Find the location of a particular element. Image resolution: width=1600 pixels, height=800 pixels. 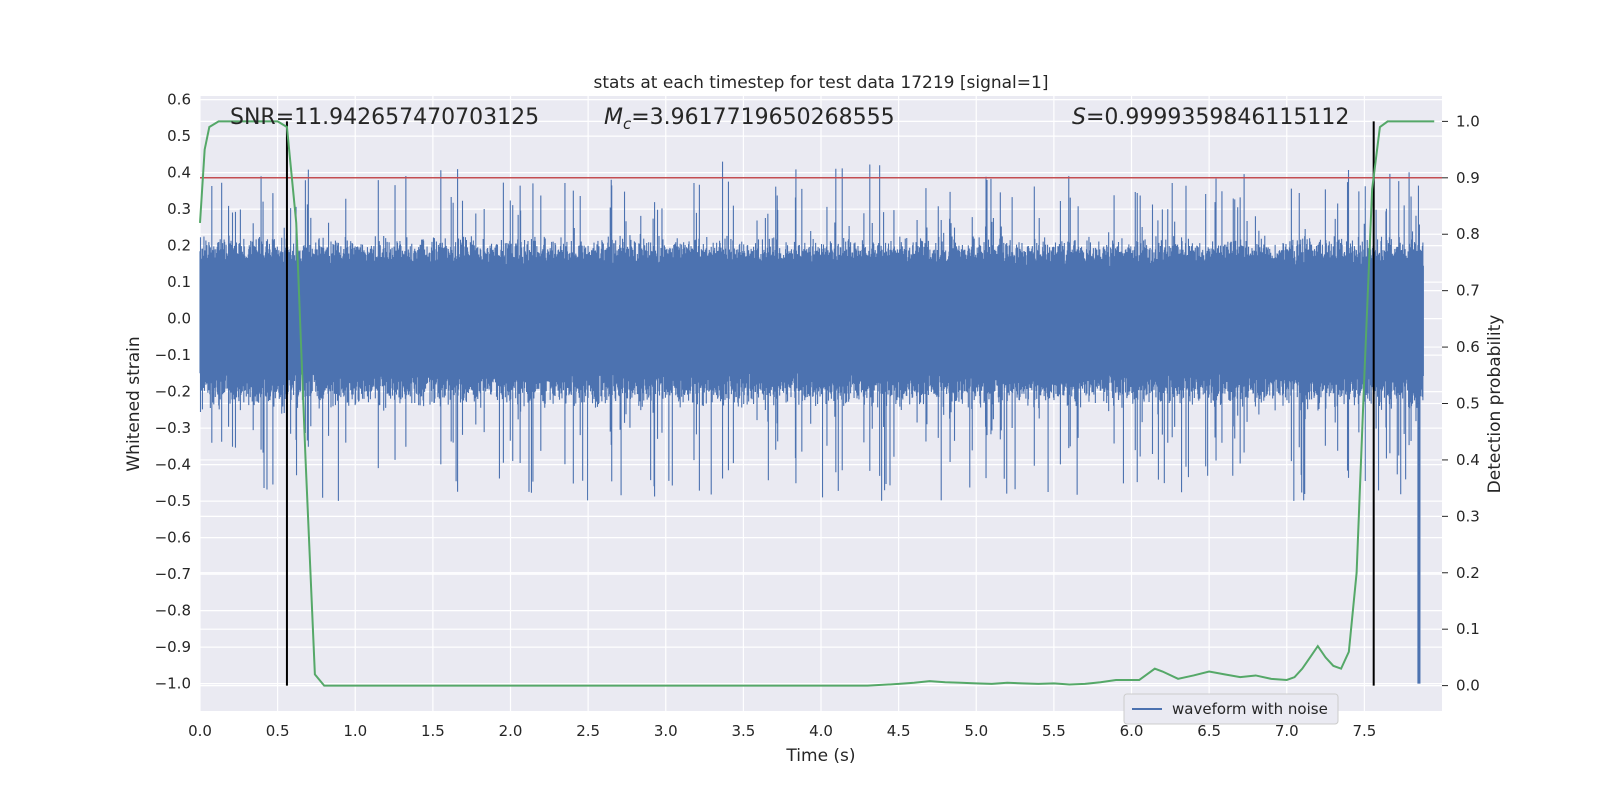

x-tick-label: 3.0 is located at coordinates (666, 731).